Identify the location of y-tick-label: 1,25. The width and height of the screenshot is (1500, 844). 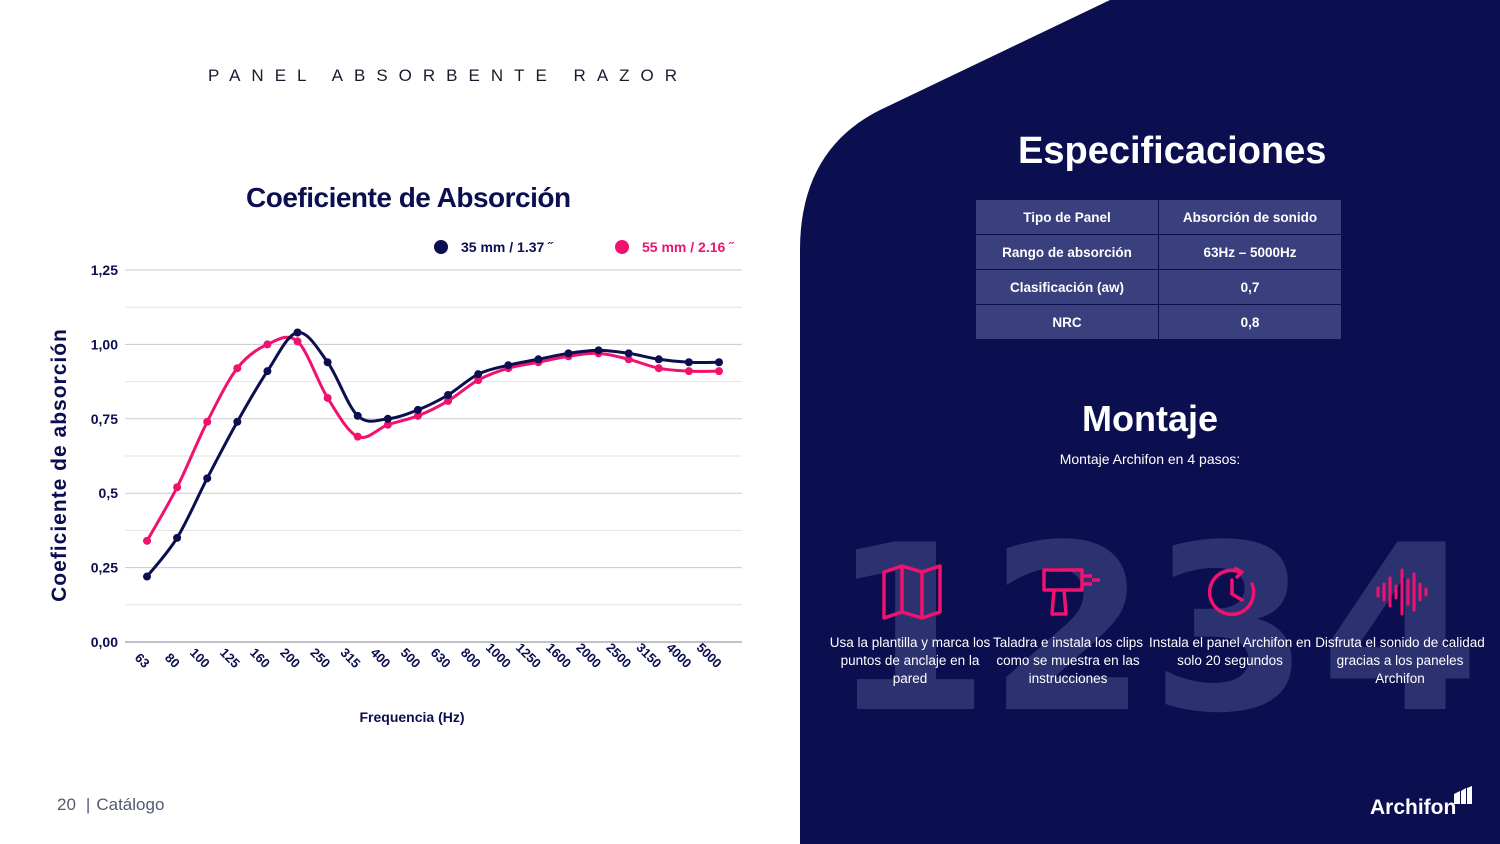
(104, 270).